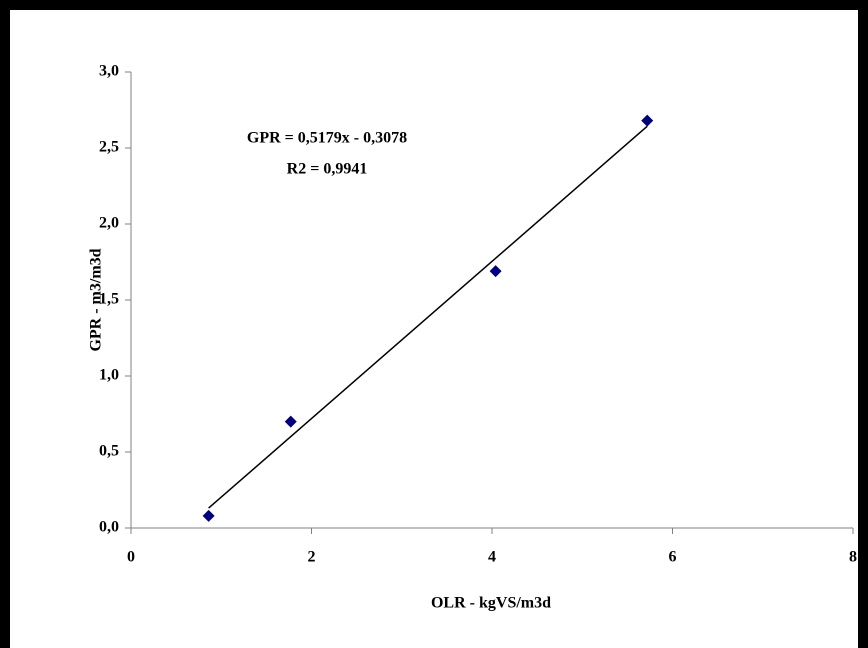 The width and height of the screenshot is (868, 648). Describe the element at coordinates (109, 71) in the screenshot. I see `y-tick-label: 3,0` at that location.